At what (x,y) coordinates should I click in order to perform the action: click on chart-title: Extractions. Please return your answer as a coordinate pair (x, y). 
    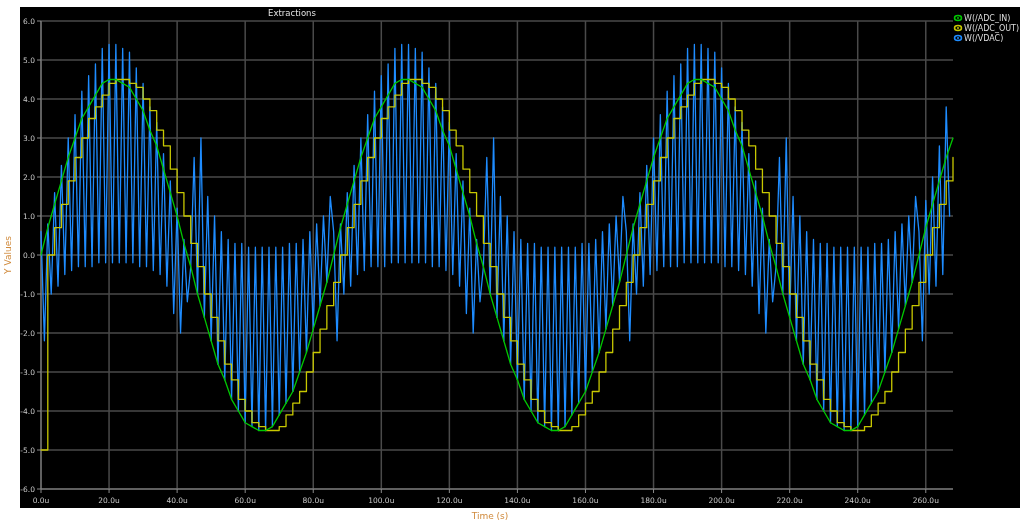
    Looking at the image, I should click on (292, 13).